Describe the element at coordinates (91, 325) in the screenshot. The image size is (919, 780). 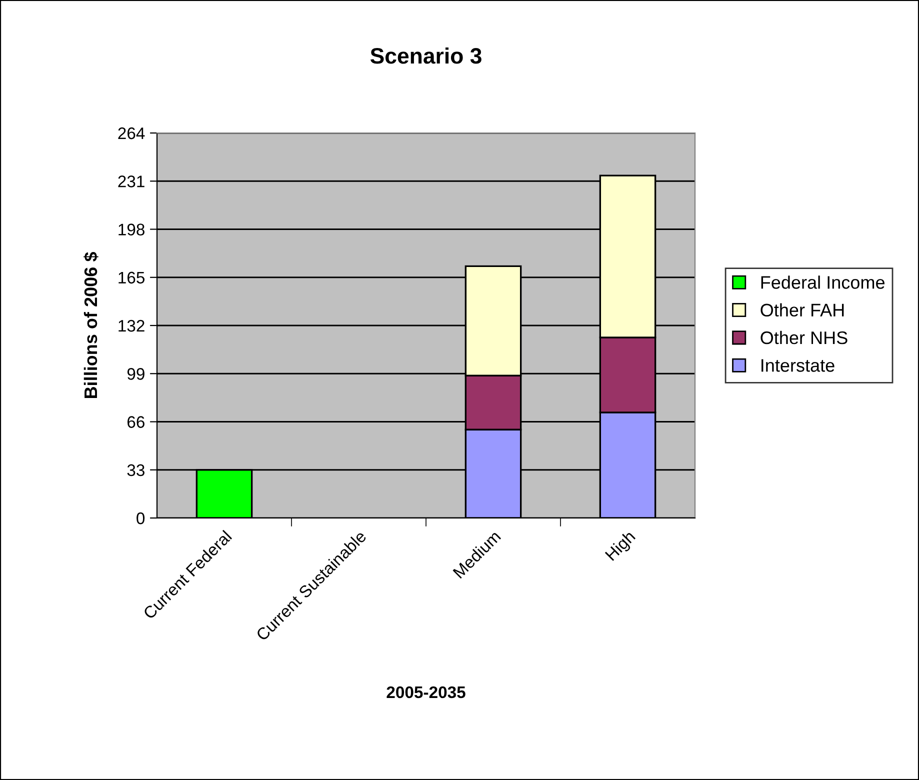
I see `y-axis-title: Billions of 2006 $` at that location.